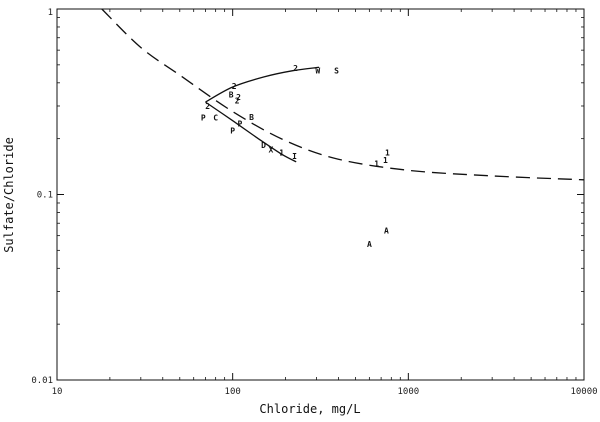  What do you see at coordinates (57, 392) in the screenshot?
I see `x-tick-label: 10` at bounding box center [57, 392].